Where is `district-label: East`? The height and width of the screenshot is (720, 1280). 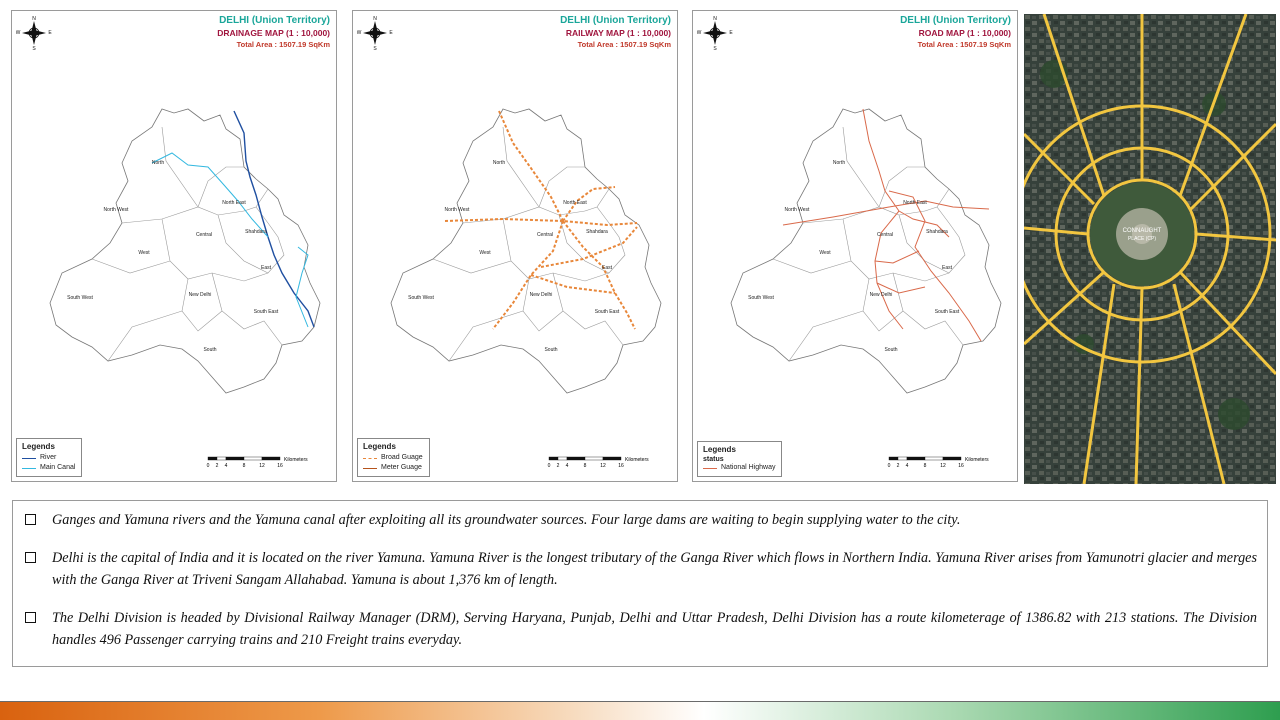 district-label: East is located at coordinates (947, 268).